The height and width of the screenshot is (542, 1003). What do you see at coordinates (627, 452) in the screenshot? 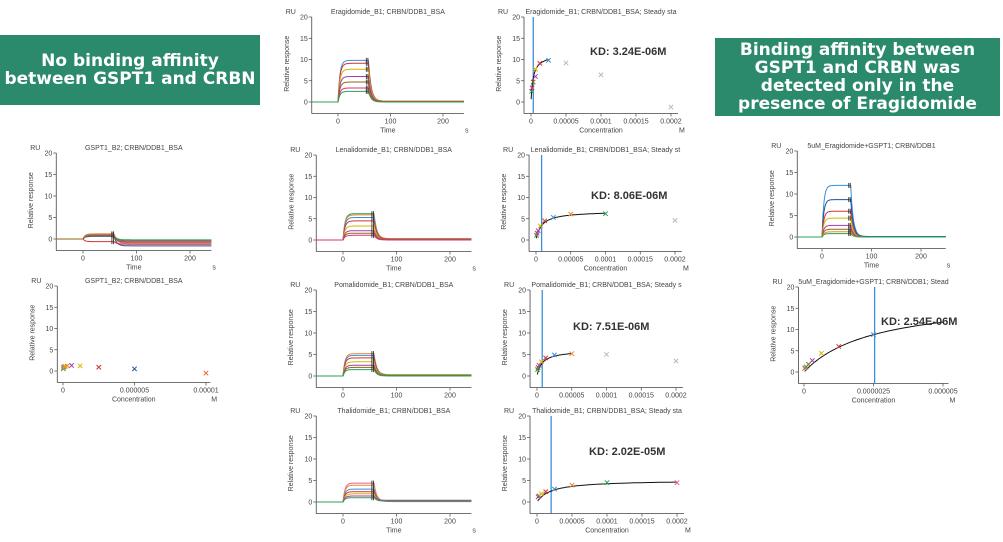
I see `kd-value-label: KD: 2.02E-05M` at bounding box center [627, 452].